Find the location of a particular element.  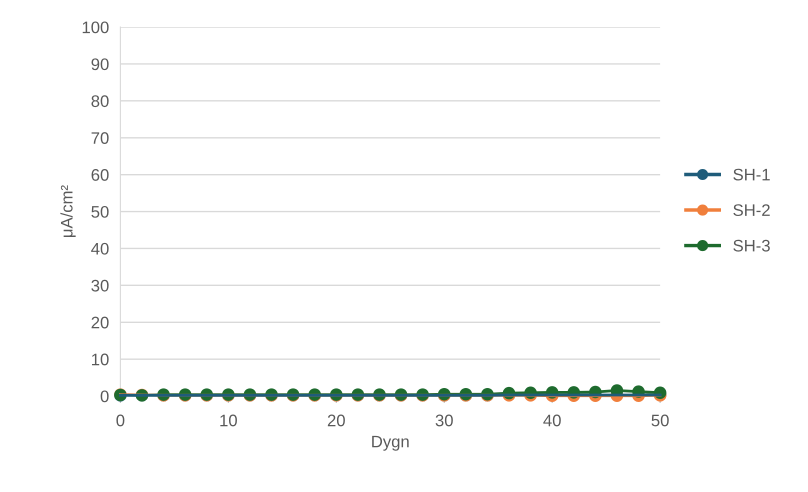

y-tick-label: 90 is located at coordinates (100, 64).